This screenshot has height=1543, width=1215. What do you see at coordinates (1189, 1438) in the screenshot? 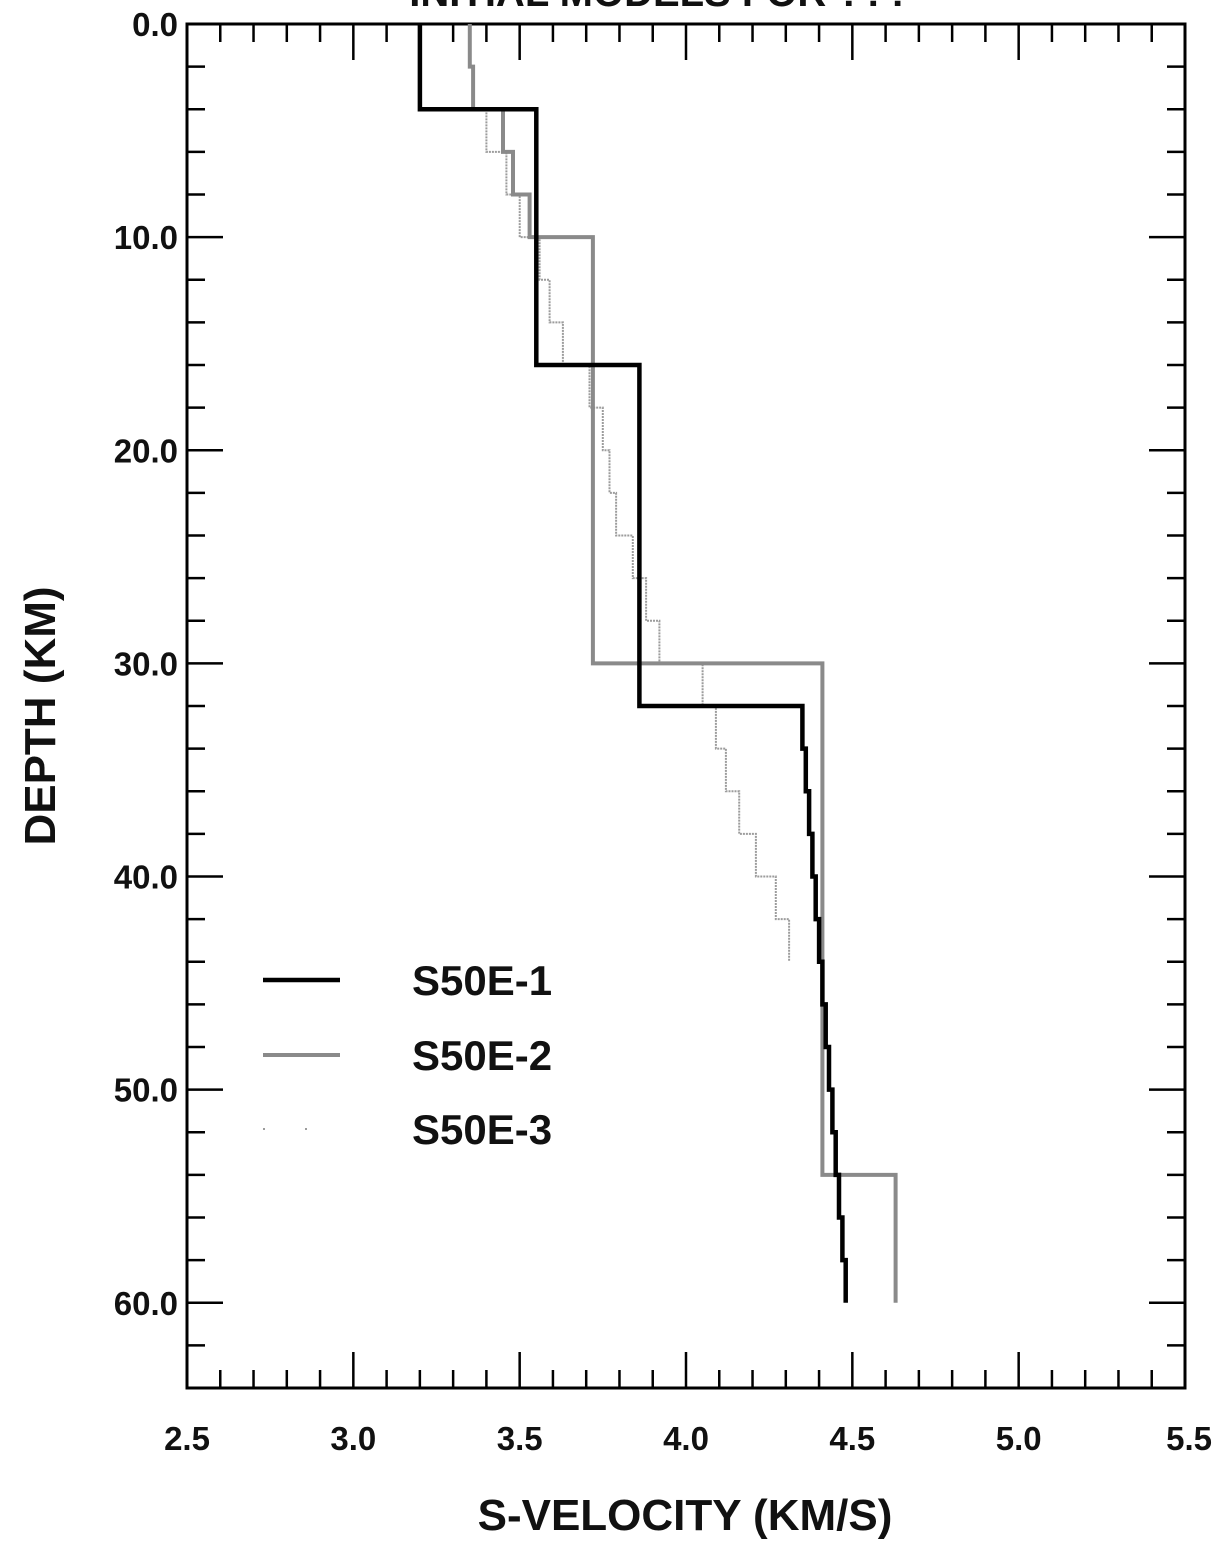
I see `x-tick-label: 5.5` at bounding box center [1189, 1438].